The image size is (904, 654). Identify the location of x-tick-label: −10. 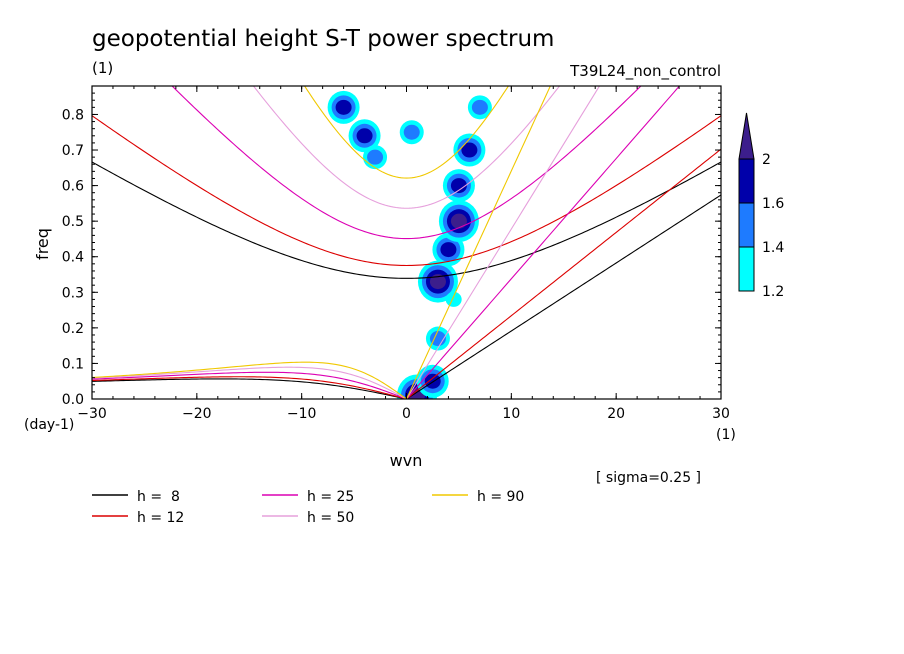
(302, 414).